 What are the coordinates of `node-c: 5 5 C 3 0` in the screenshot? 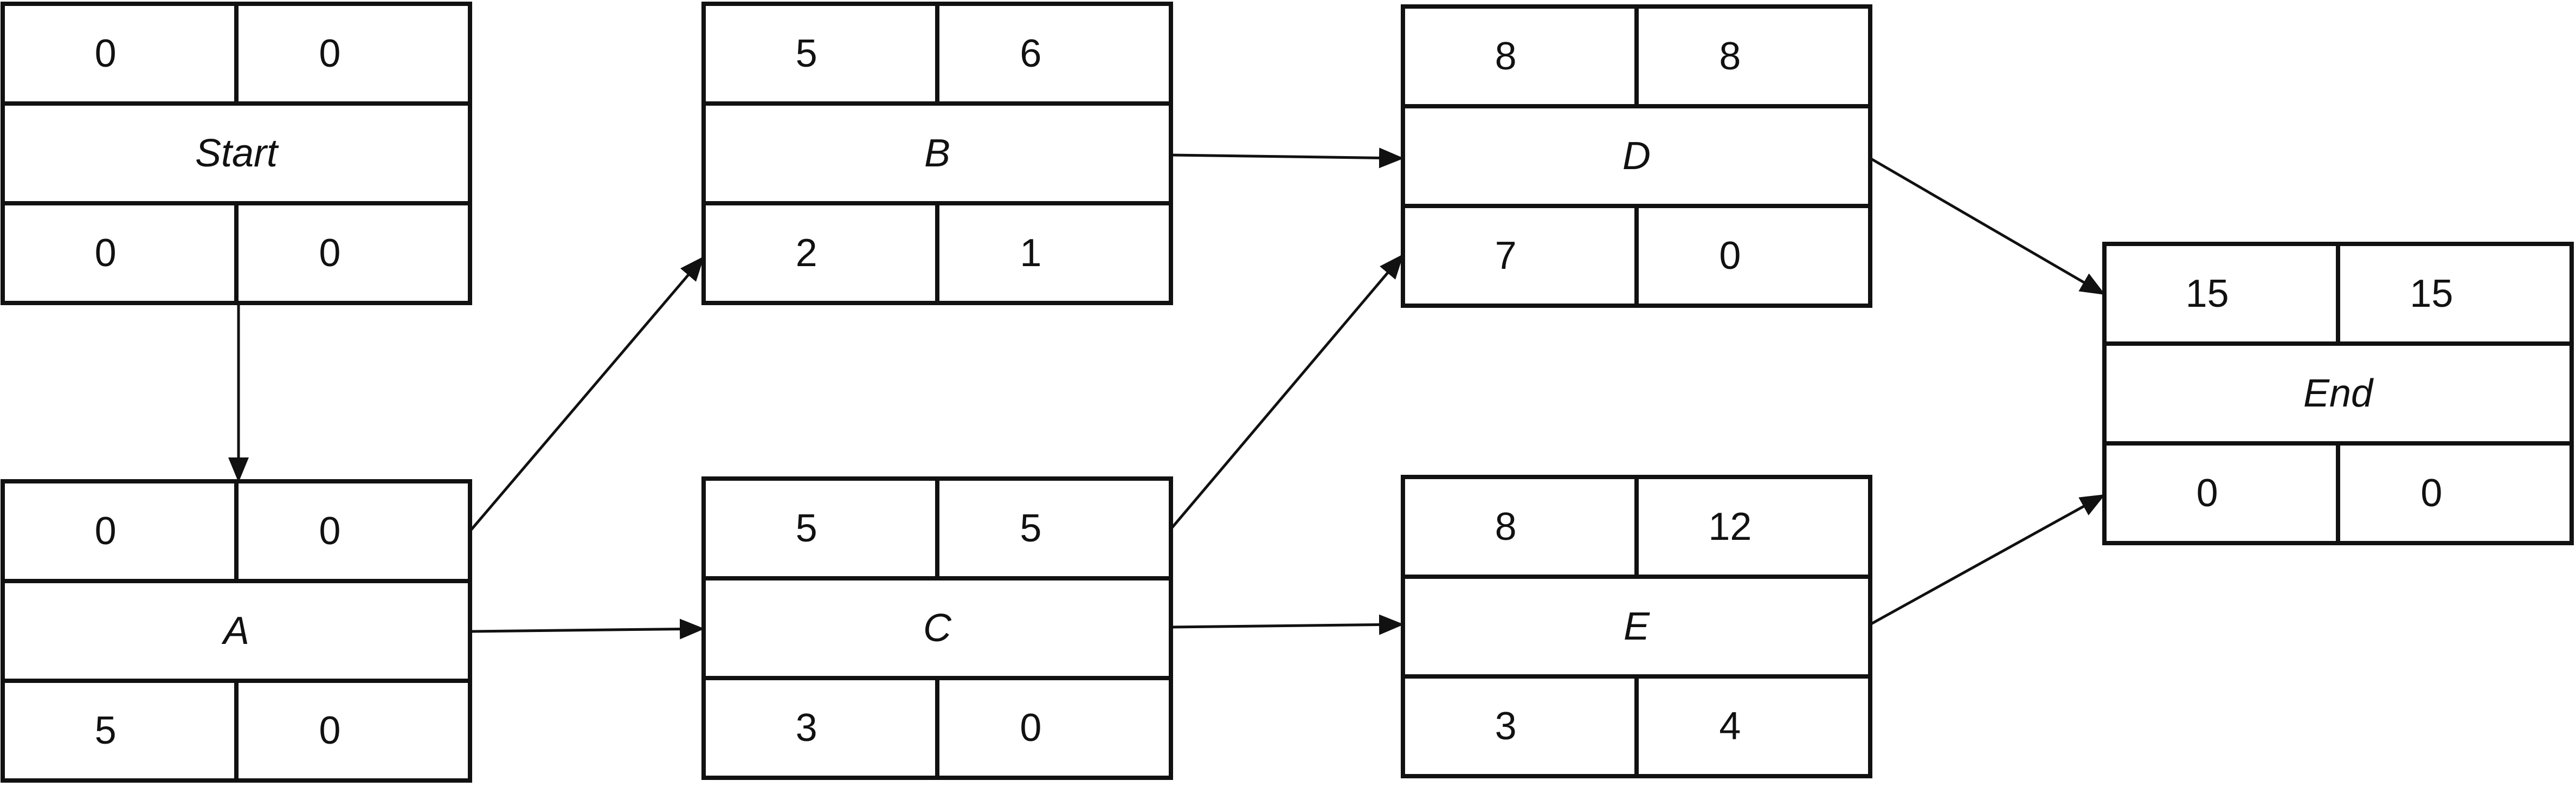 It's located at (937, 628).